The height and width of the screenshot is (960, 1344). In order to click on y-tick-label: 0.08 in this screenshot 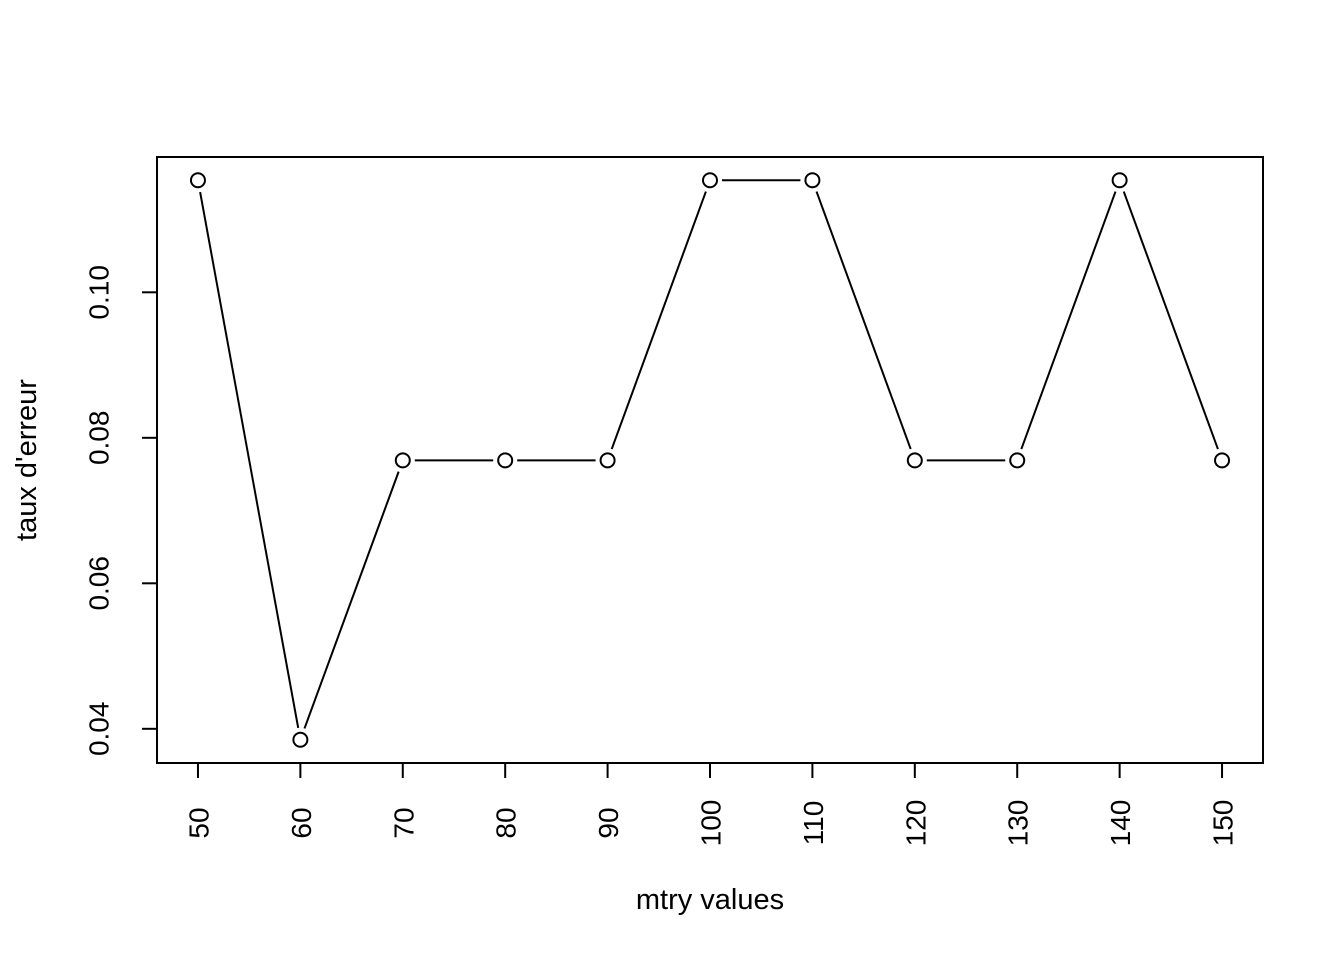, I will do `click(99, 438)`.